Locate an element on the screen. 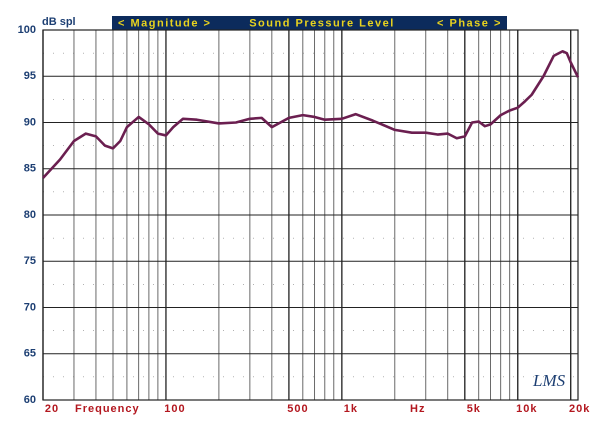 This screenshot has height=439, width=600. y-tick-label: 65 is located at coordinates (30, 354).